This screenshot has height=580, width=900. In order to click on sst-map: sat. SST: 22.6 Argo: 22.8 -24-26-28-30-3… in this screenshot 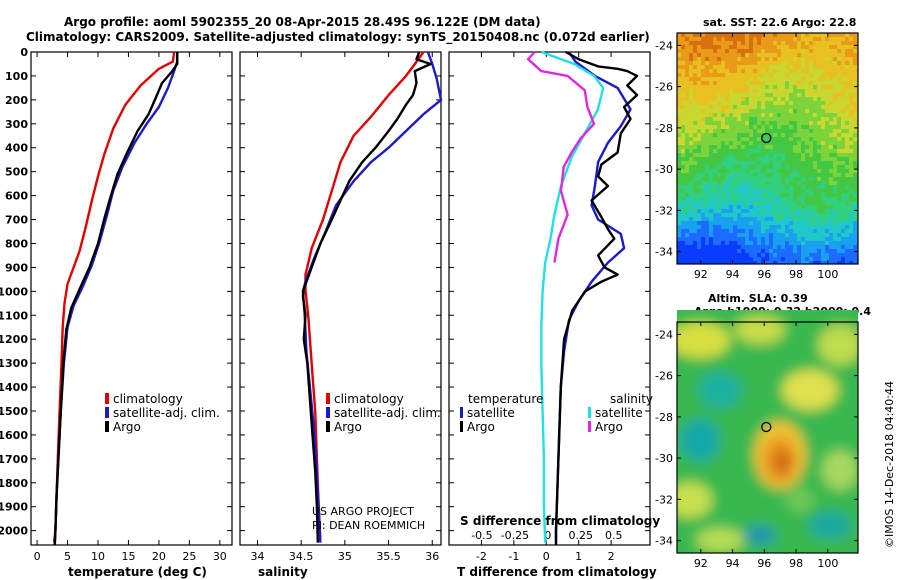, I will do `click(757, 148)`.